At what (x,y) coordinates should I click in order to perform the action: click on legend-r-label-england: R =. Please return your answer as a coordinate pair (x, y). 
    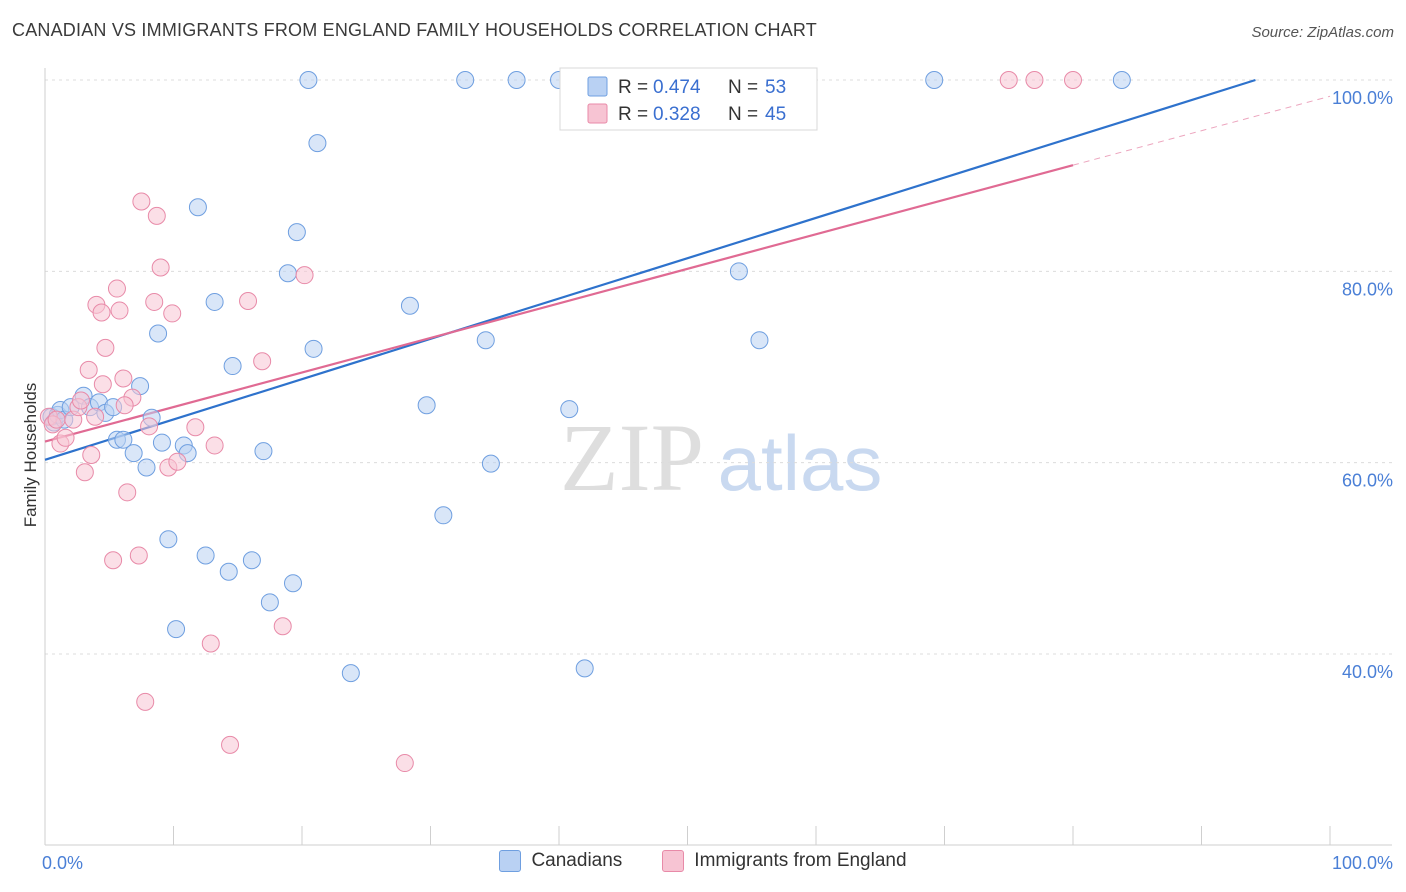
    Looking at the image, I should click on (633, 114).